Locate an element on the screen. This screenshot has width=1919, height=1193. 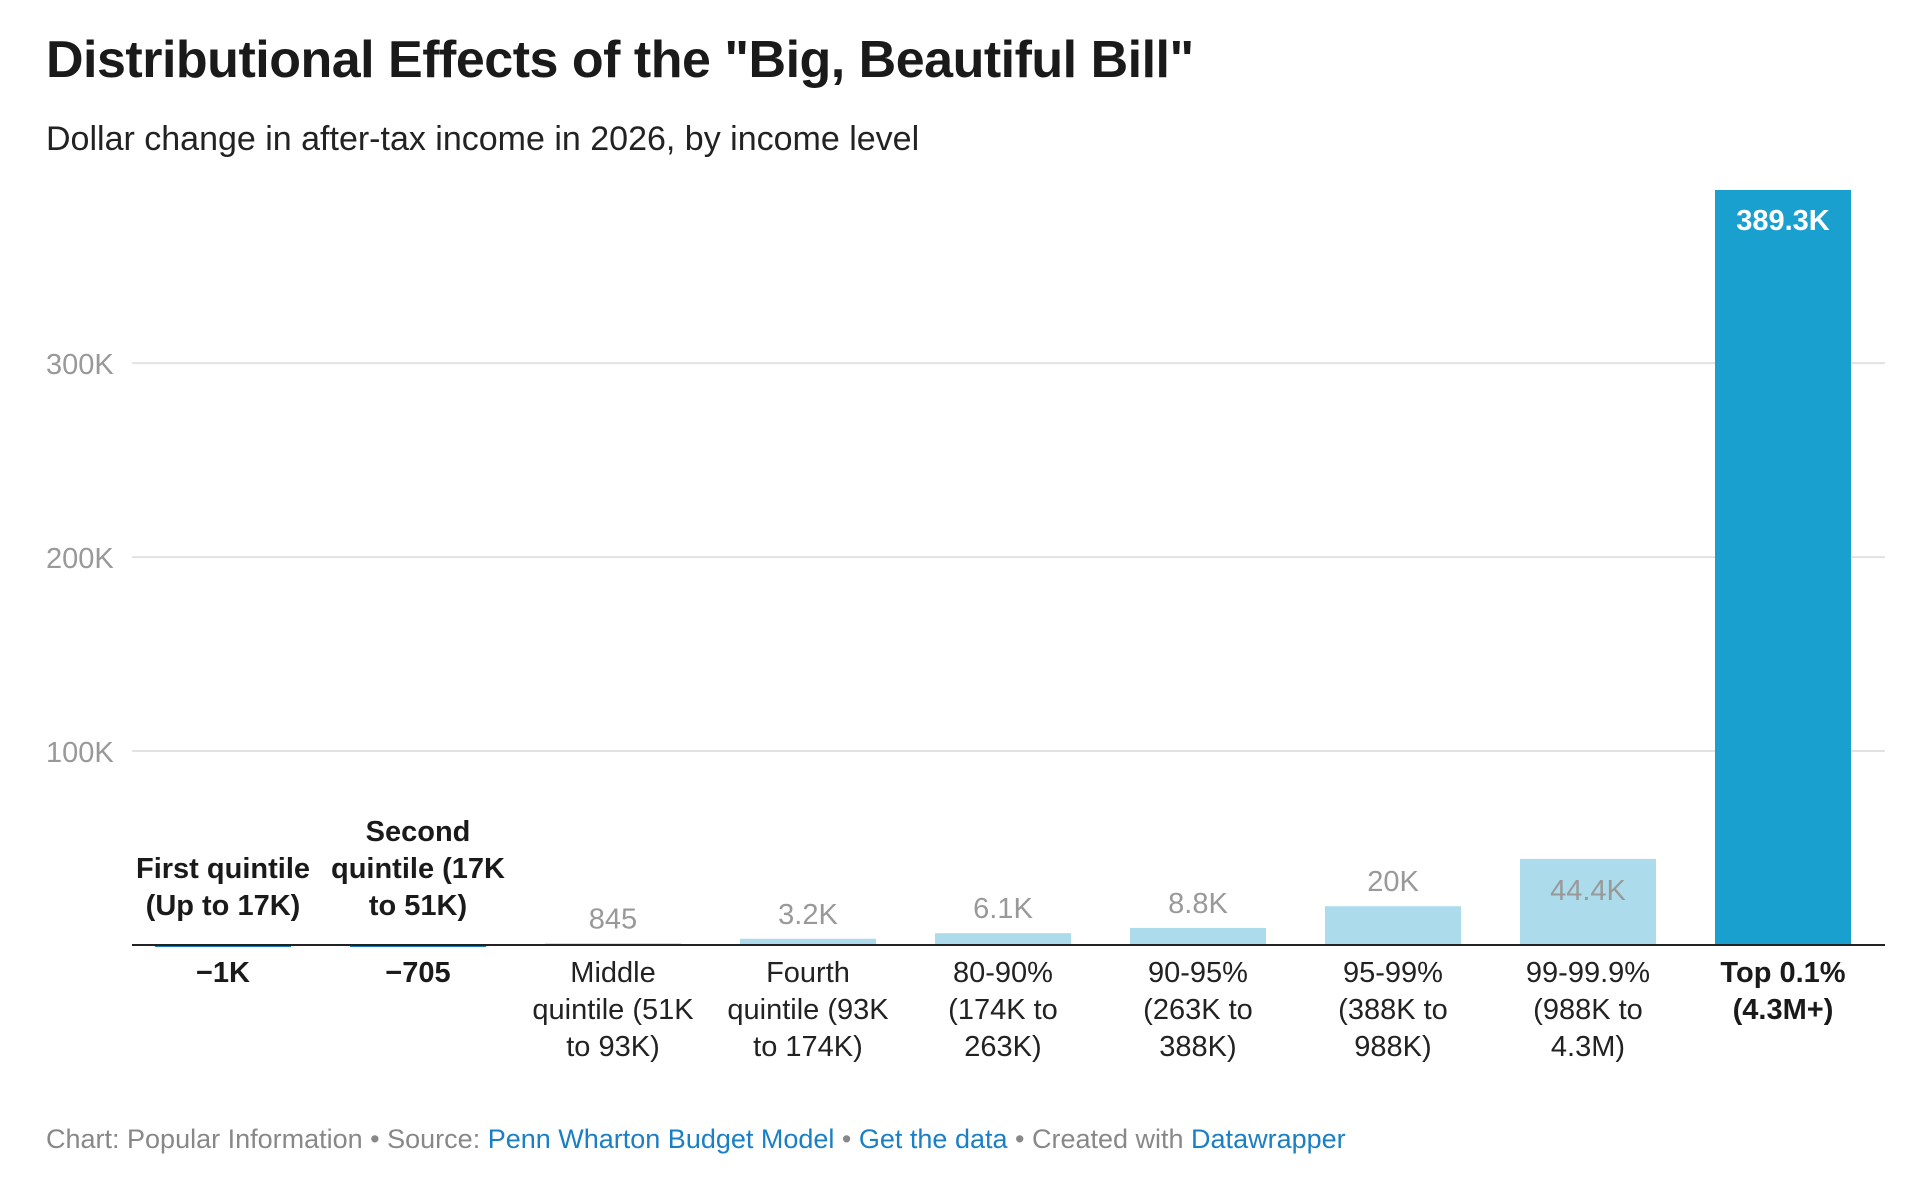
datawrapper-link: Datawrapper is located at coordinates (1268, 1139).